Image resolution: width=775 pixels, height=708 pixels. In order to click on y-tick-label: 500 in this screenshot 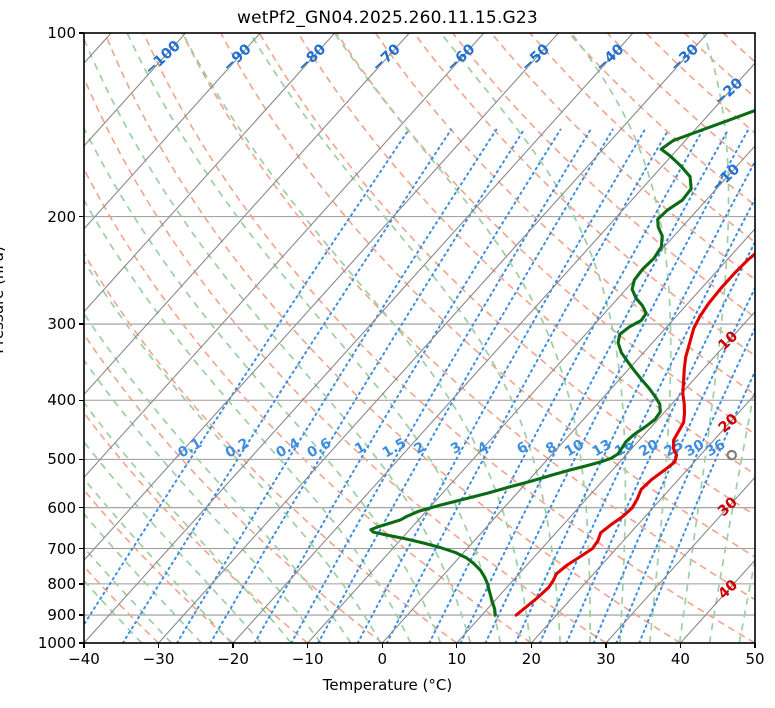, I will do `click(61, 459)`.